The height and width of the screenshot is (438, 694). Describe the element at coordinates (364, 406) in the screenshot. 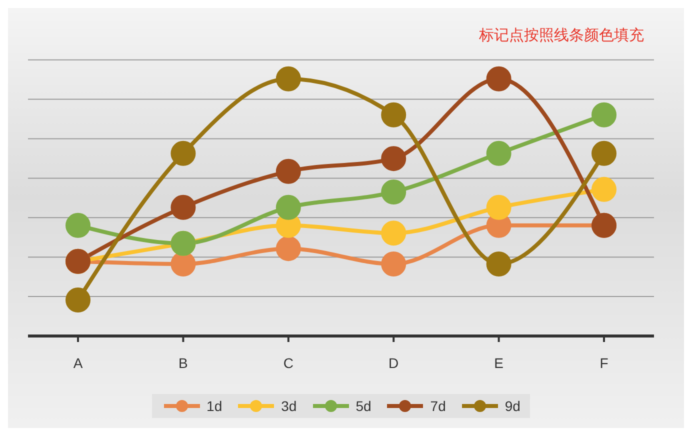

I see `legend-label: 5d` at that location.